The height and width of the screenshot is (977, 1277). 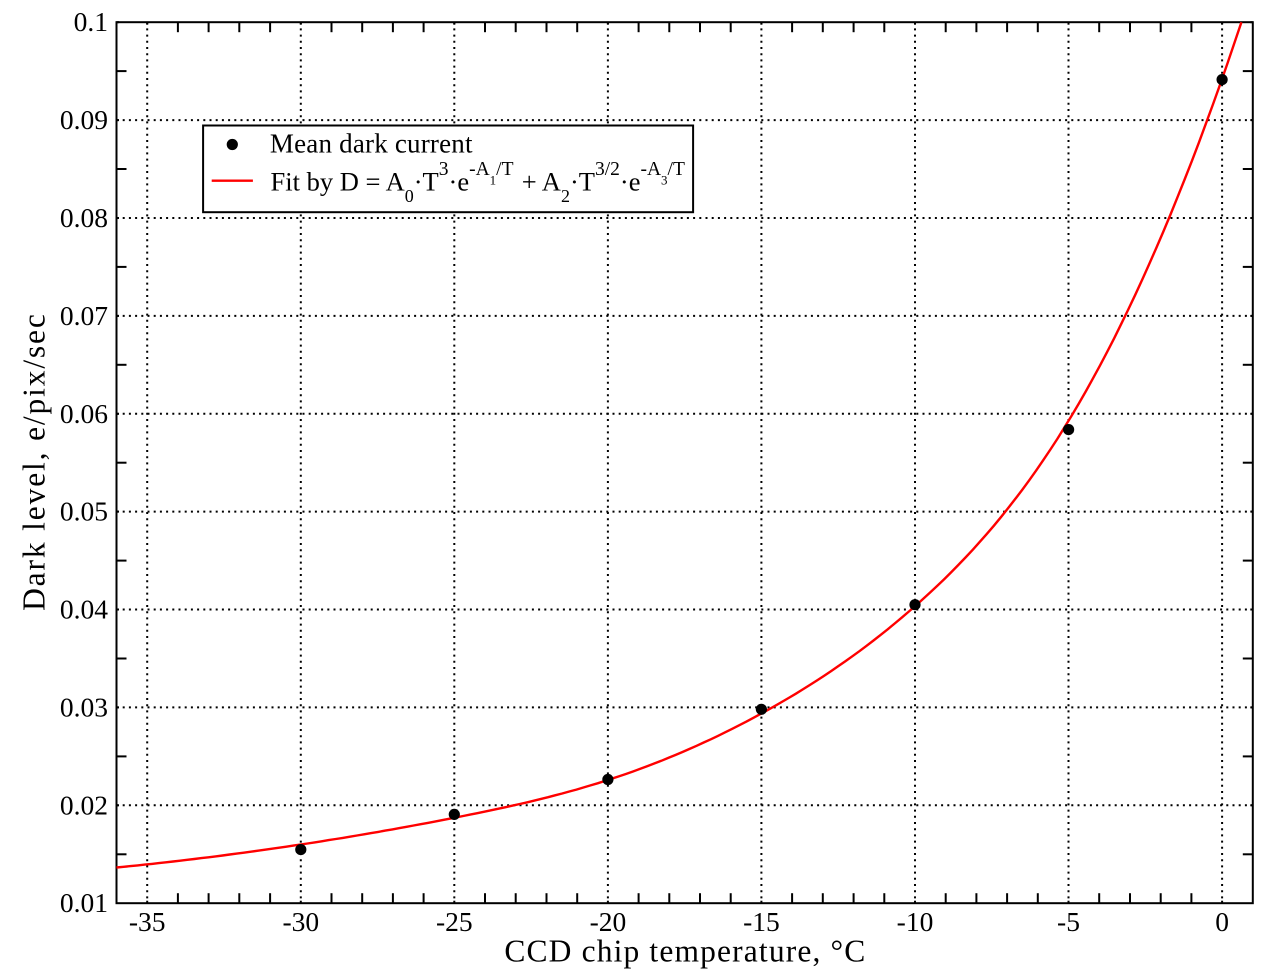 I want to click on svg-text: 0.03, so click(x=84, y=706).